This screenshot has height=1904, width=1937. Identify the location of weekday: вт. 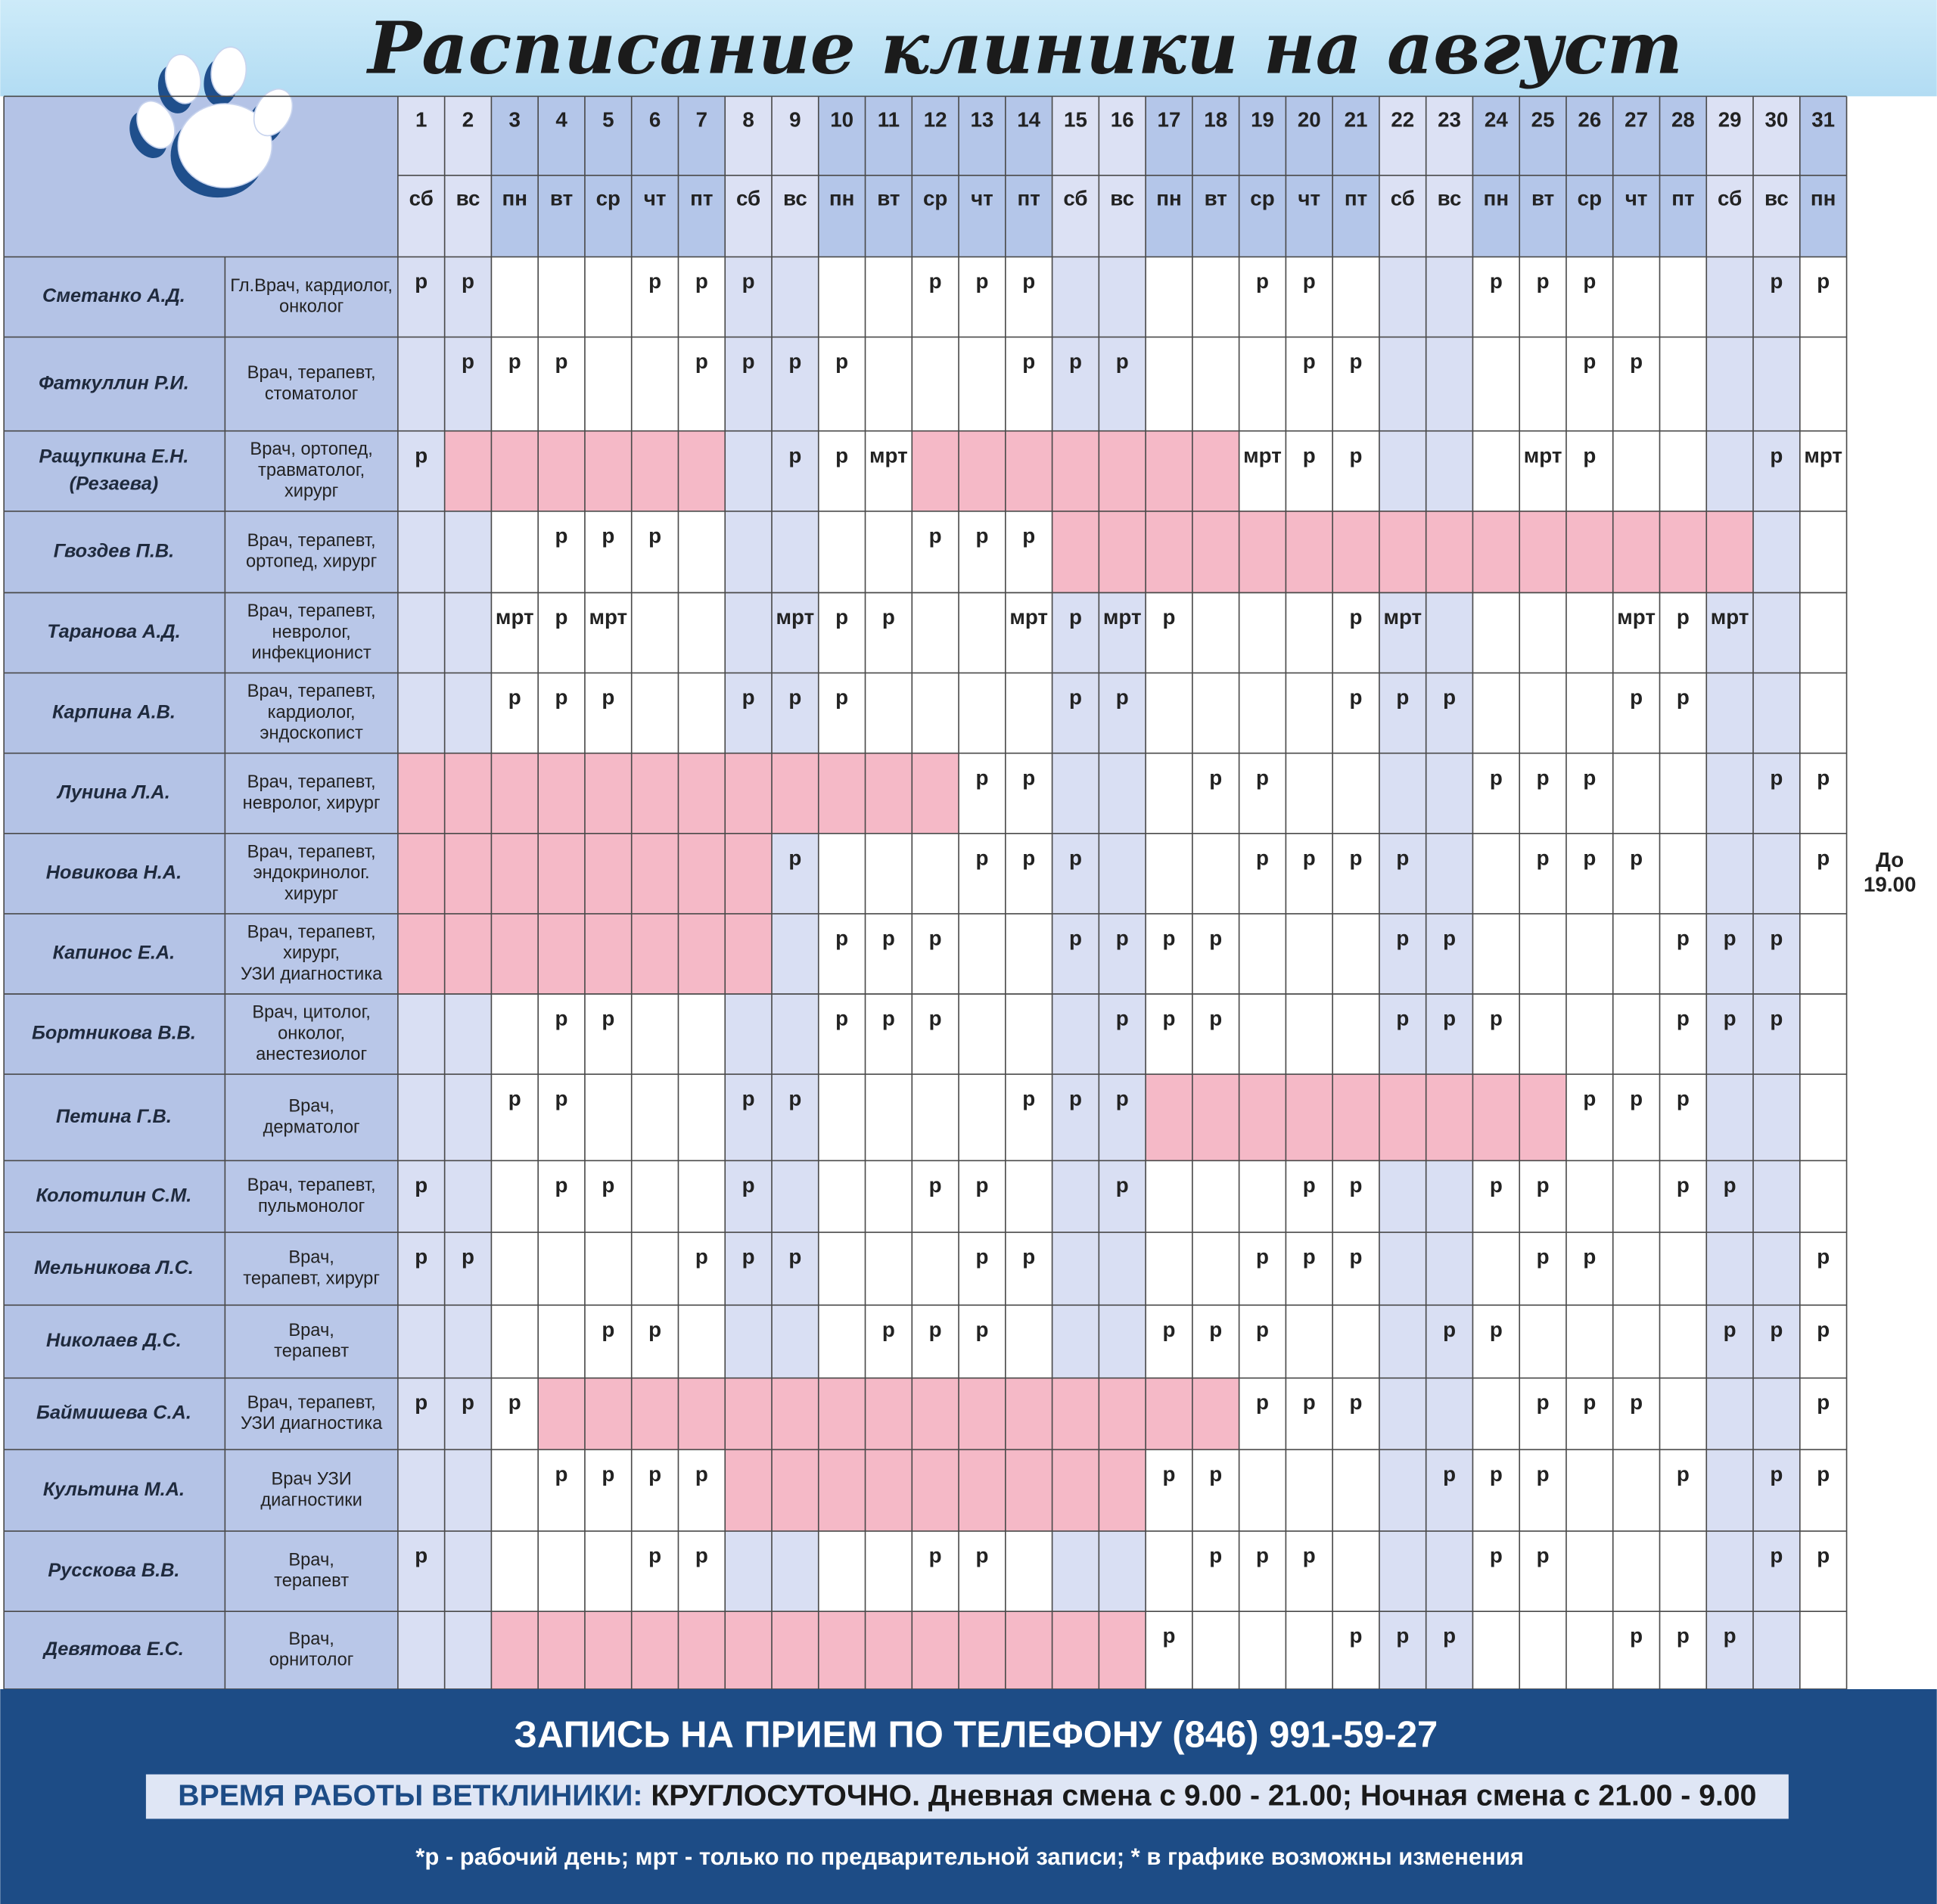
(561, 198).